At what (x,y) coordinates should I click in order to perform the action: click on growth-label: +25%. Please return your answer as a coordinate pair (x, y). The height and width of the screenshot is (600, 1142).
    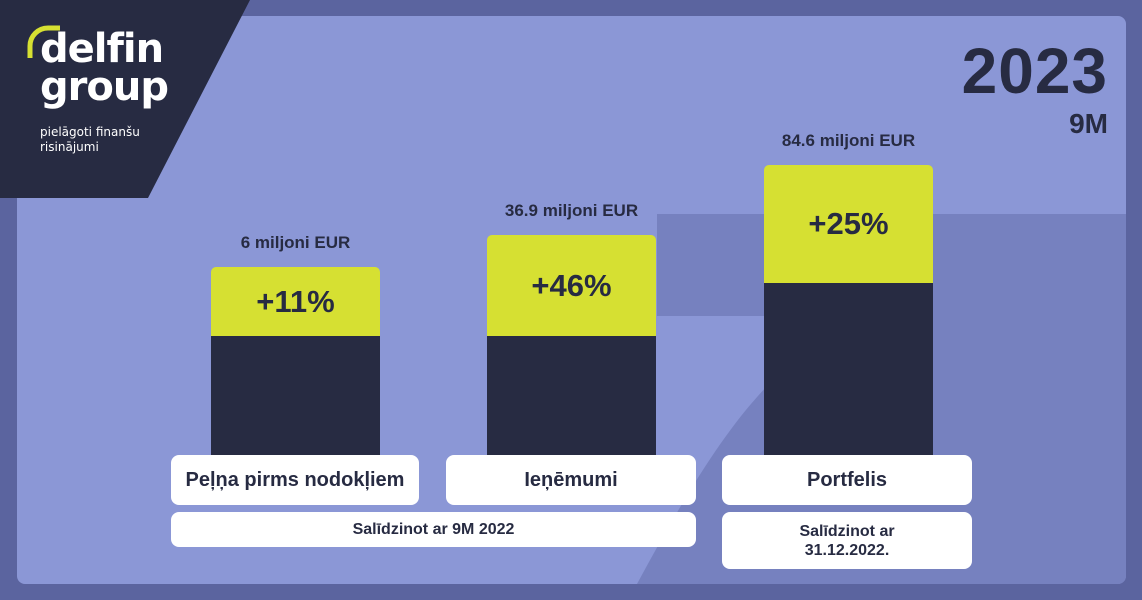
    Looking at the image, I should click on (848, 223).